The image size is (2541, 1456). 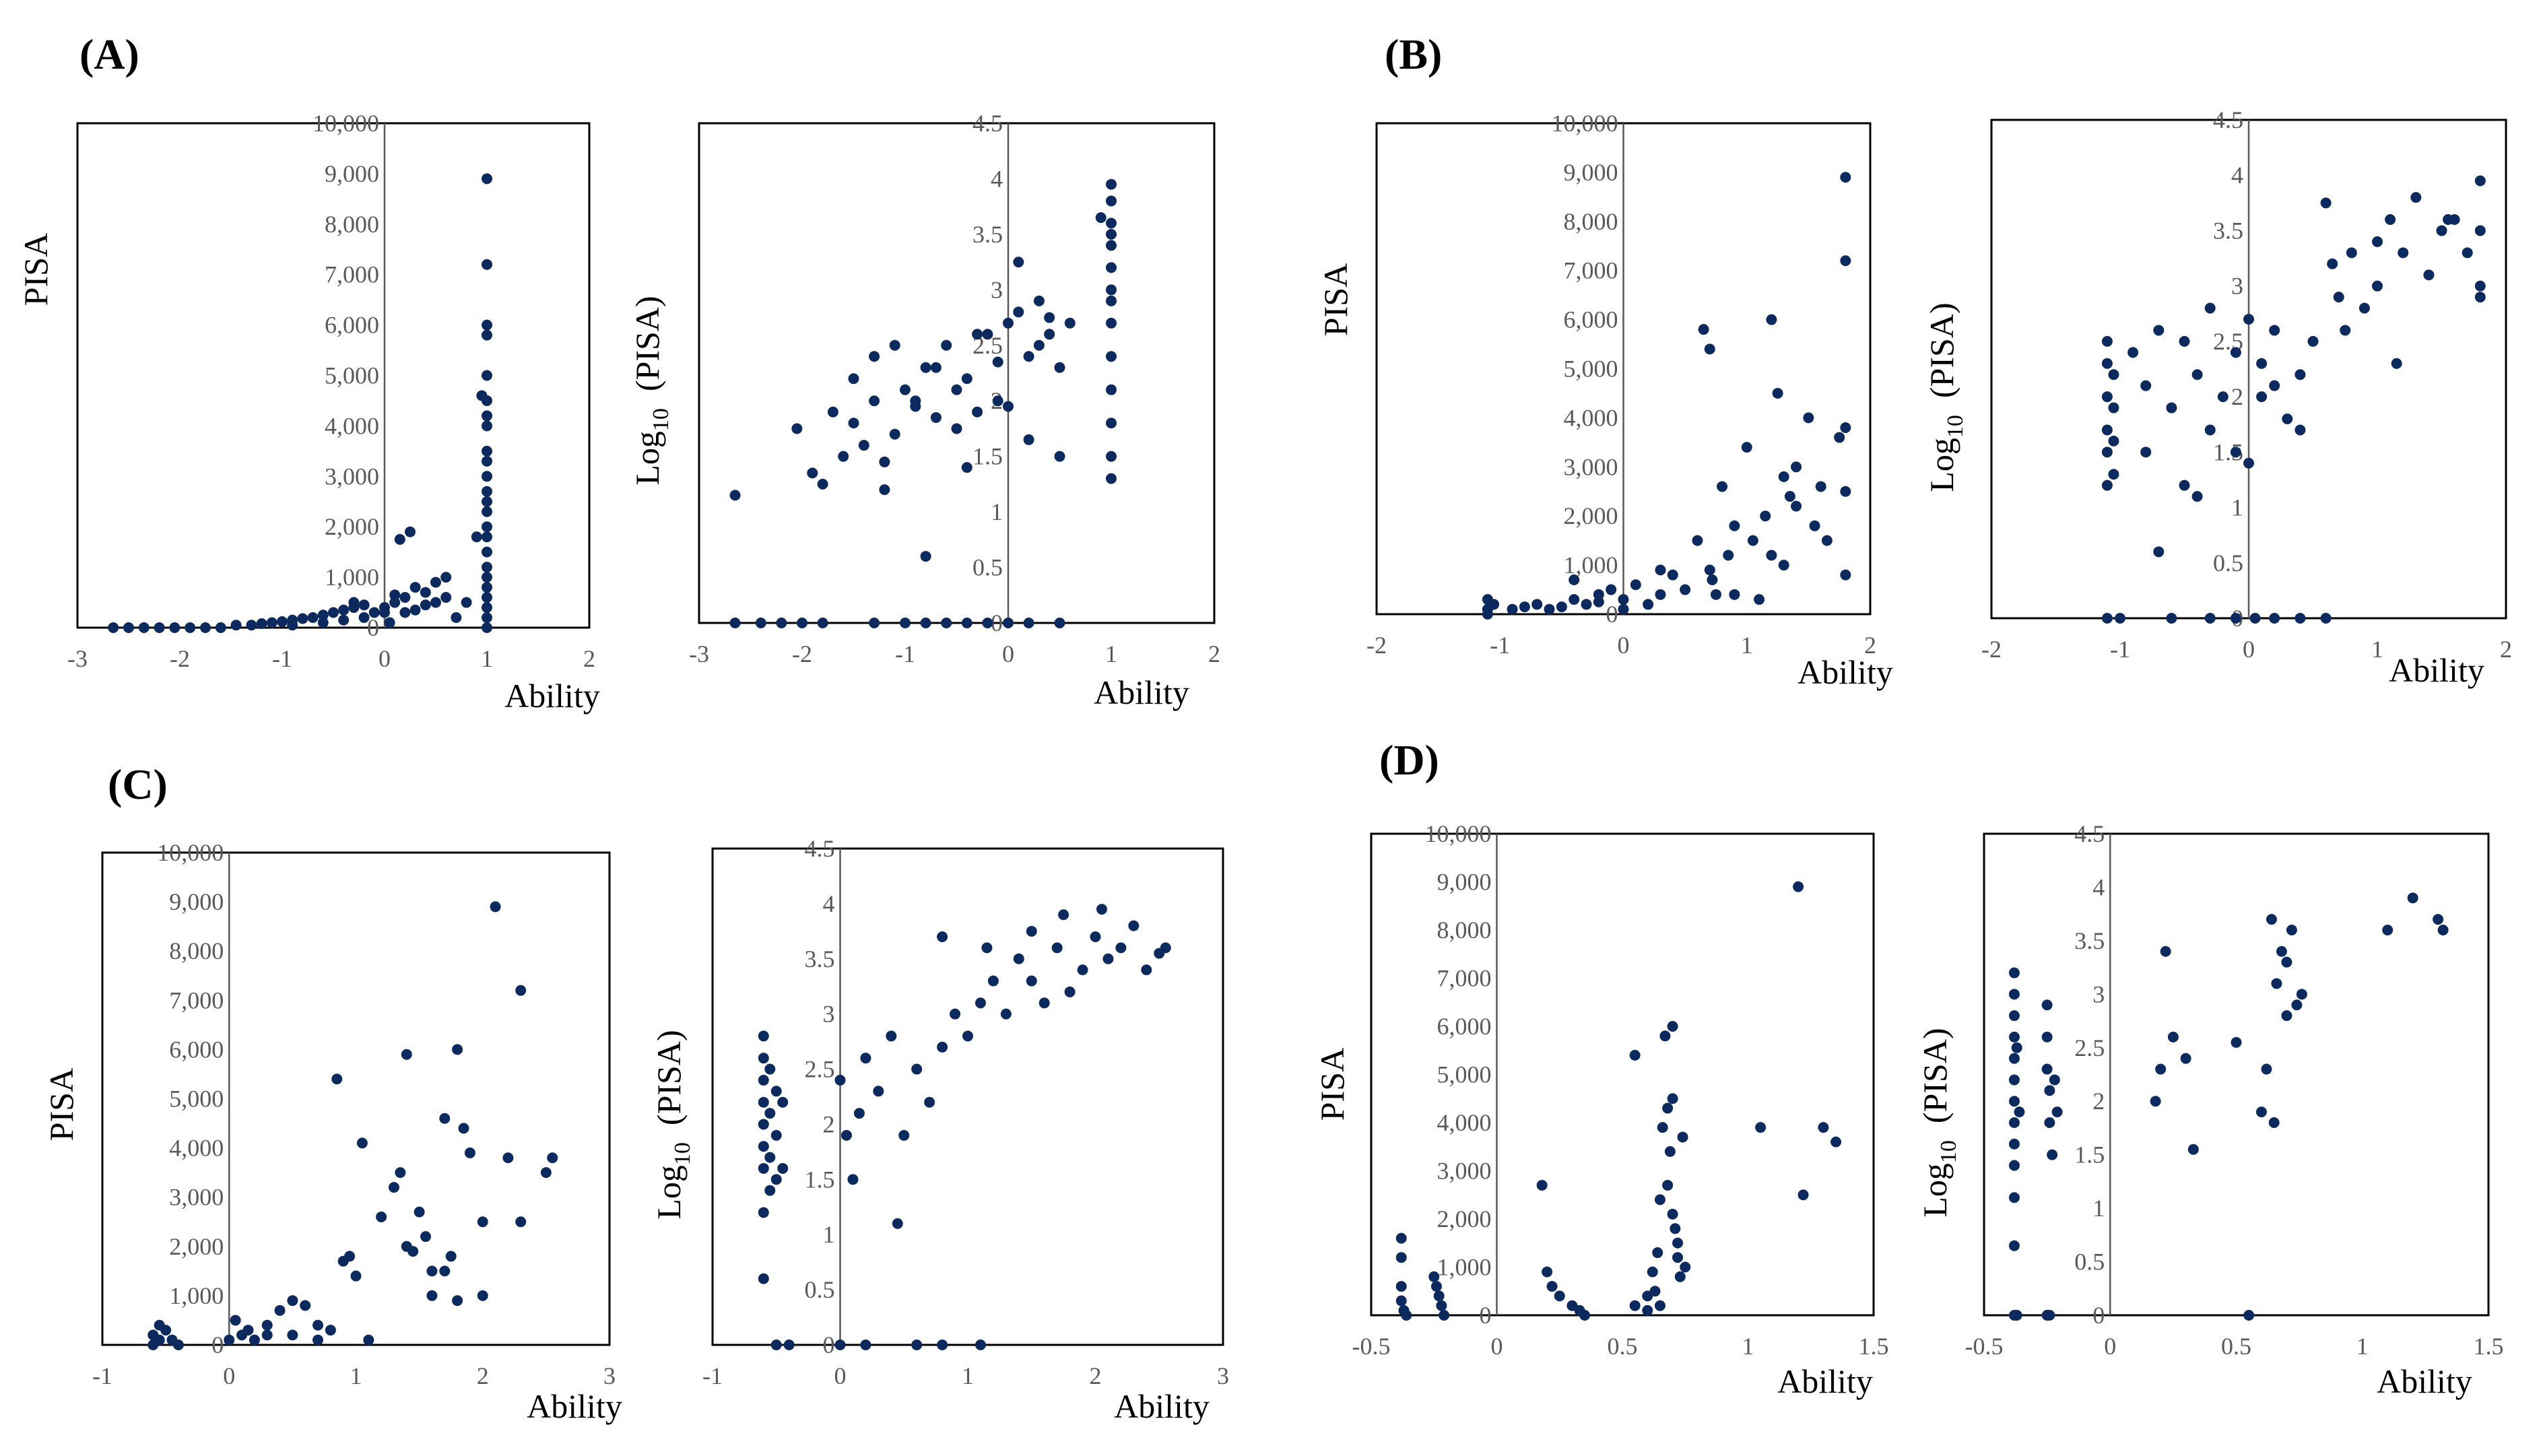 What do you see at coordinates (2228, 231) in the screenshot?
I see `y-tick-label: 3.5` at bounding box center [2228, 231].